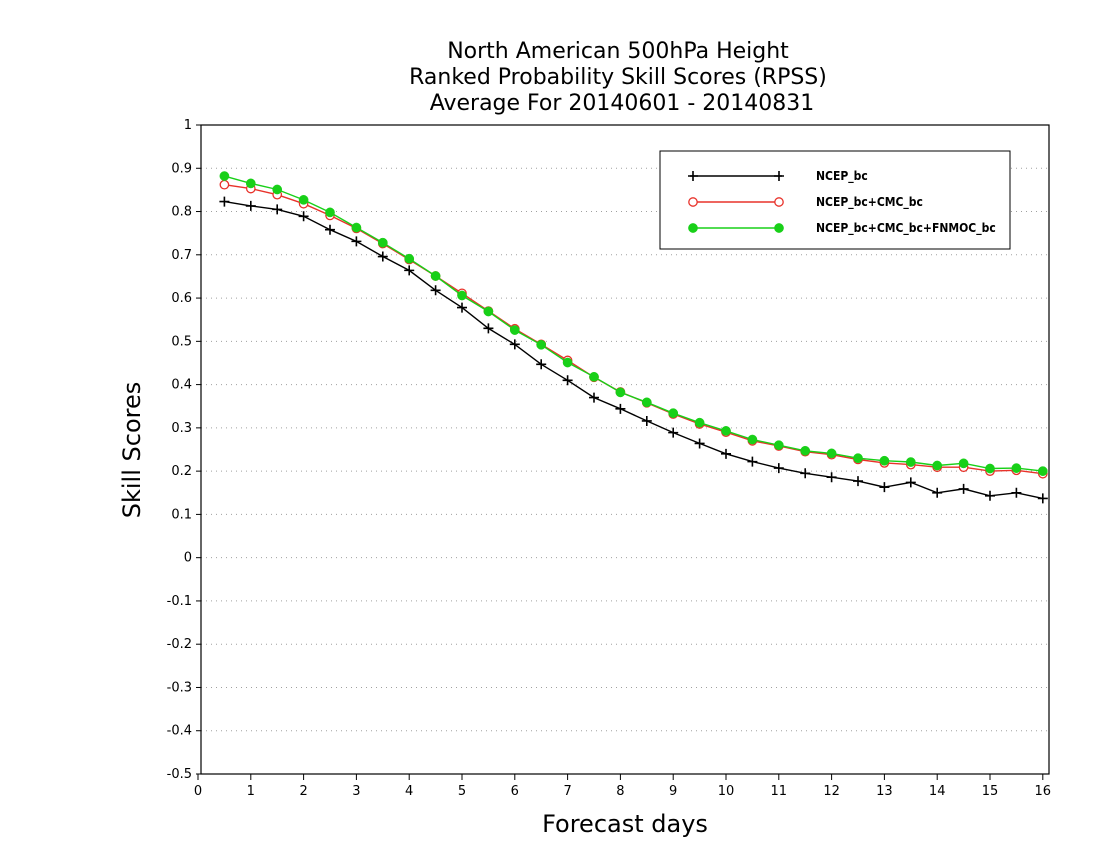 The image size is (1100, 850). I want to click on y-tick-label: 0, so click(188, 558).